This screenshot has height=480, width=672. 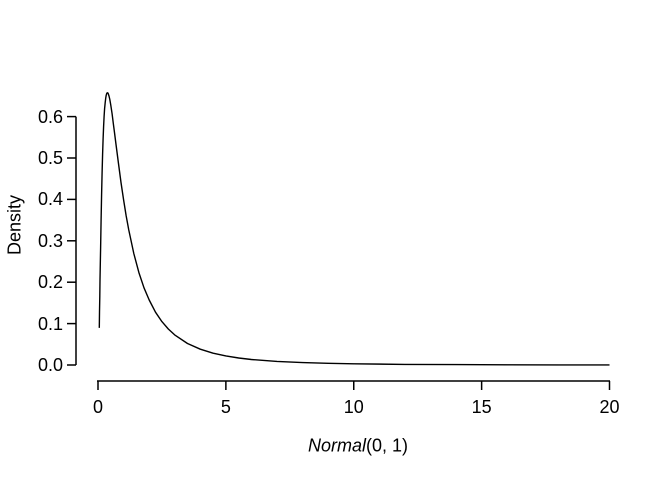 What do you see at coordinates (336, 445) in the screenshot?
I see `x-axis-title-distribution-name: Normal` at bounding box center [336, 445].